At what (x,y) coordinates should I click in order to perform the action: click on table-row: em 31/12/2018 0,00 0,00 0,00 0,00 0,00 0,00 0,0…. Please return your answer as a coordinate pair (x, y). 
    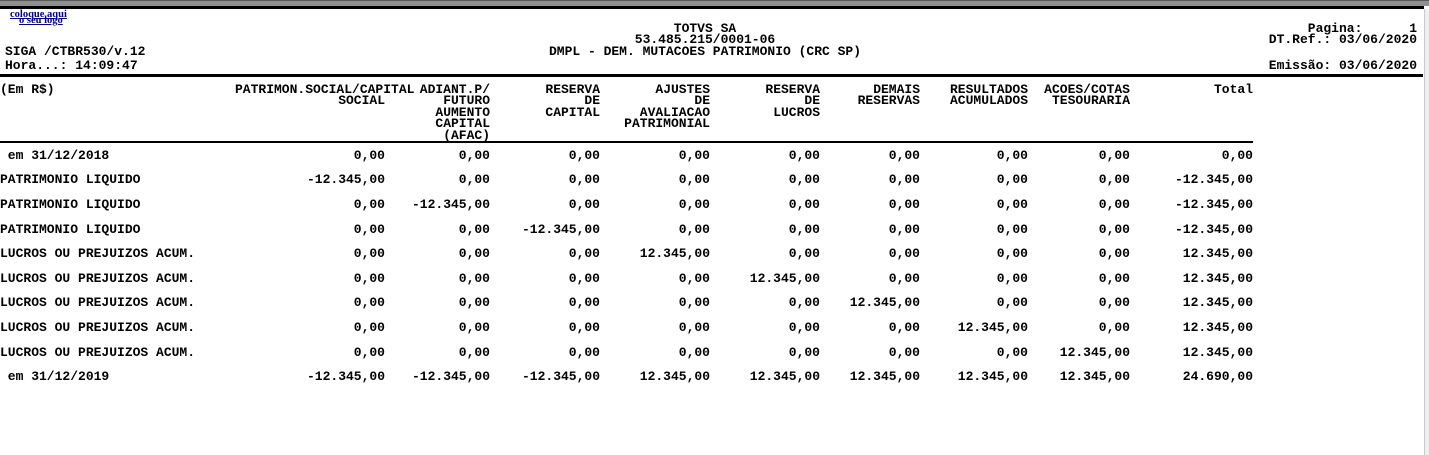
    Looking at the image, I should click on (626, 155).